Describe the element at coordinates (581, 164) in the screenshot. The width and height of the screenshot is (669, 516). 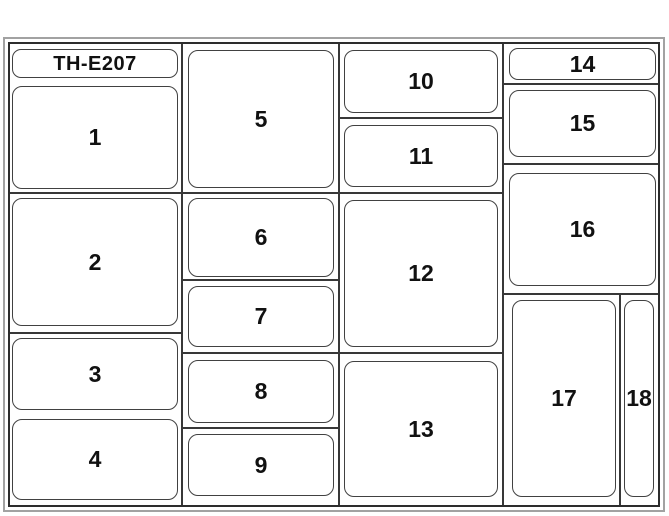
I see `row-divider-col4-b` at that location.